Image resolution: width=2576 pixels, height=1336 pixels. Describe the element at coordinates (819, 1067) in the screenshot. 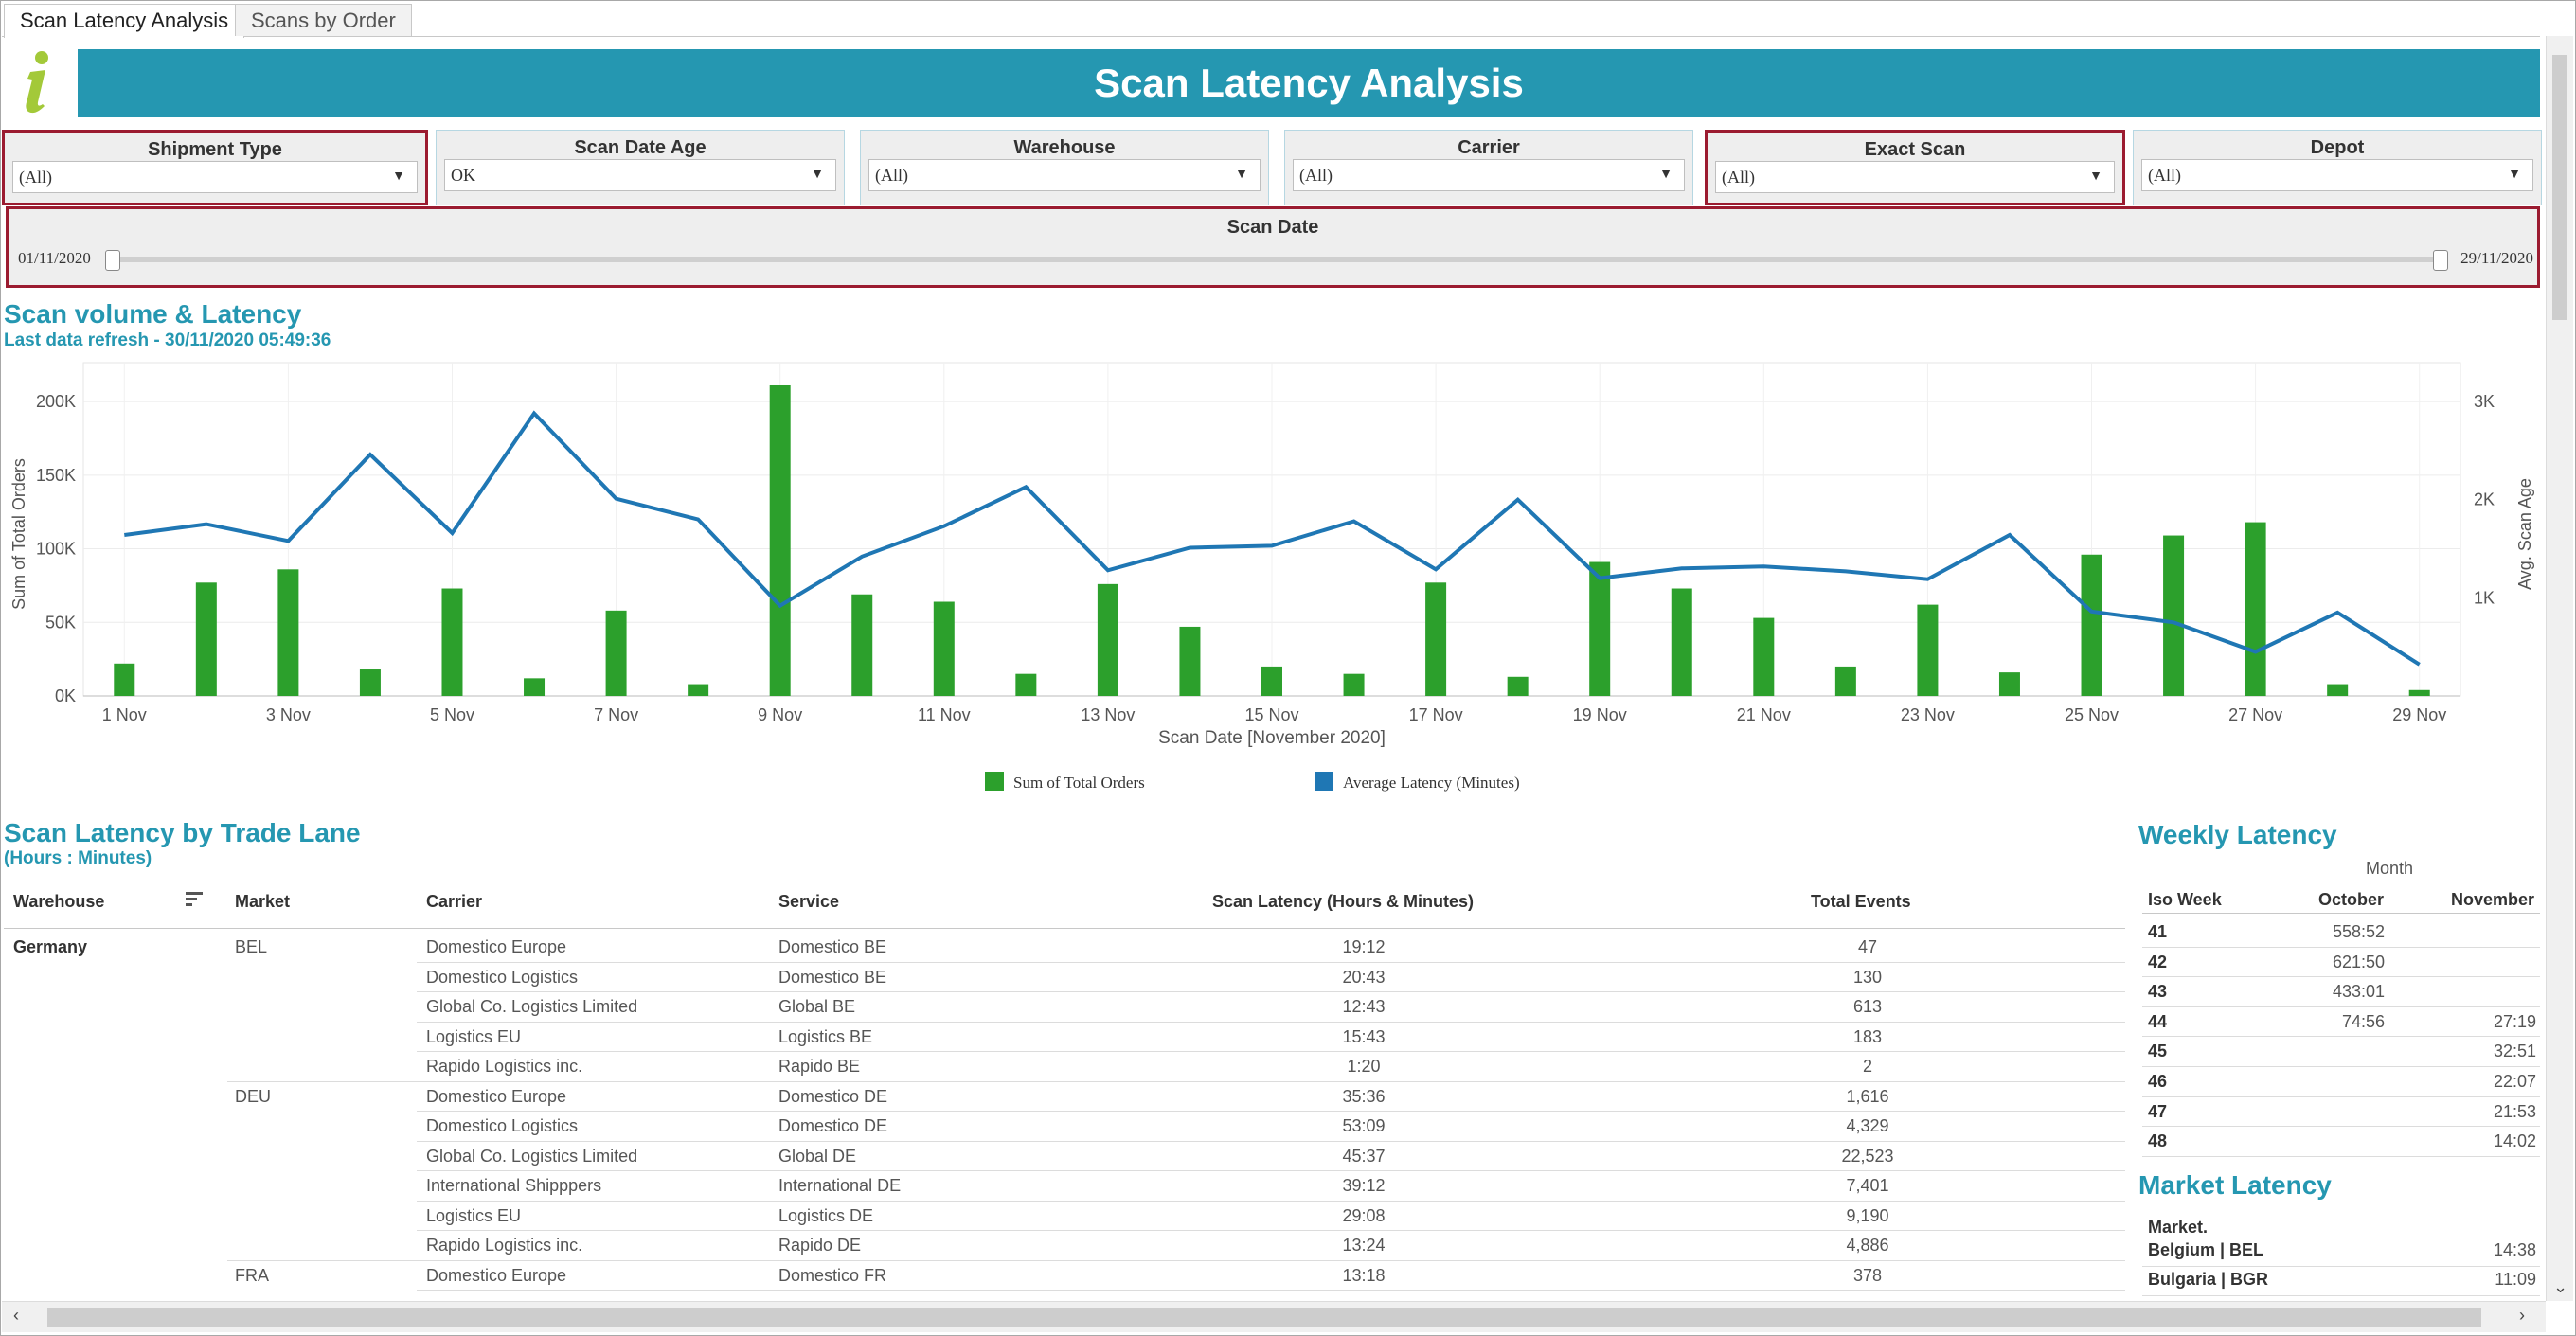

I see `cell-service: Rapido BE` at that location.